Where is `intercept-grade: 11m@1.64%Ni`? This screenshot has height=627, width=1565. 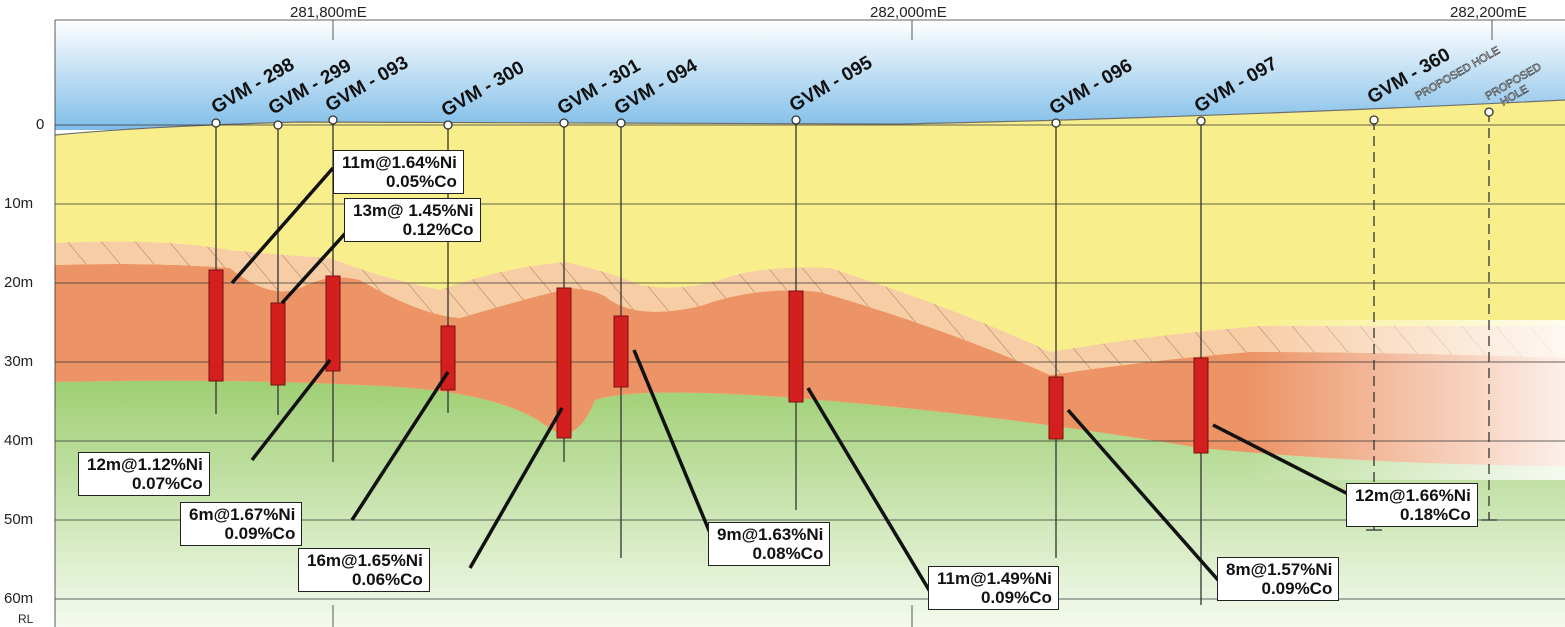
intercept-grade: 11m@1.64%Ni is located at coordinates (399, 162).